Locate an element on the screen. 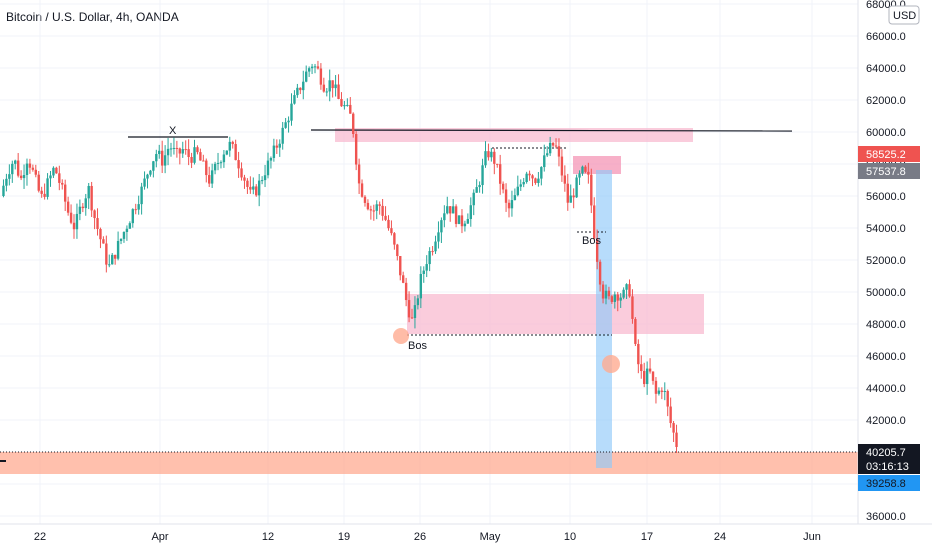  time-tick-label: 19 is located at coordinates (344, 537).